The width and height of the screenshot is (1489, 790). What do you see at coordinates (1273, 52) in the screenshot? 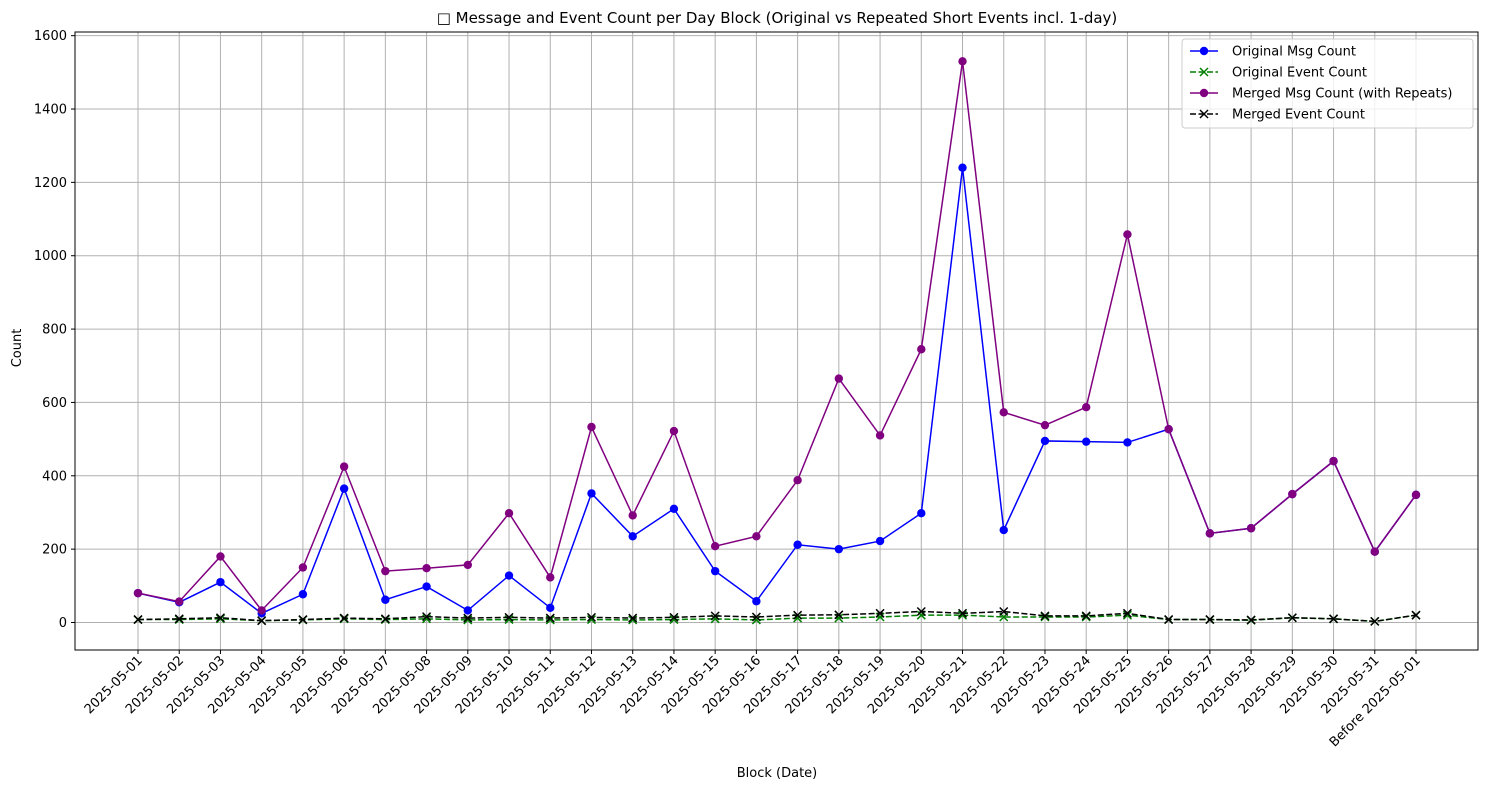
I see `legend-item: Original Msg Count` at bounding box center [1273, 52].